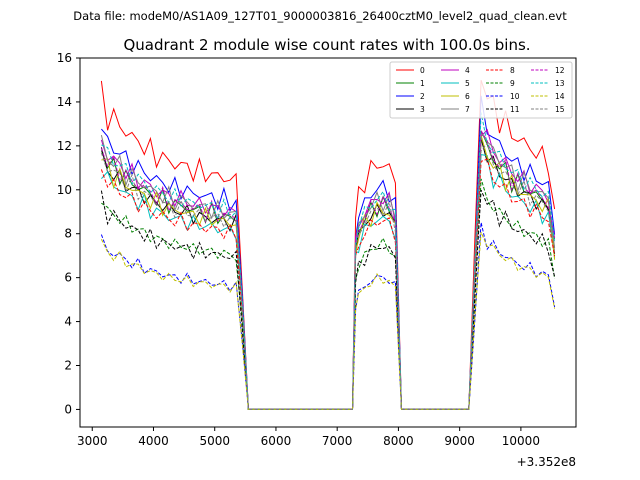  I want to click on x-tick-label-10000: 10000, so click(521, 441).